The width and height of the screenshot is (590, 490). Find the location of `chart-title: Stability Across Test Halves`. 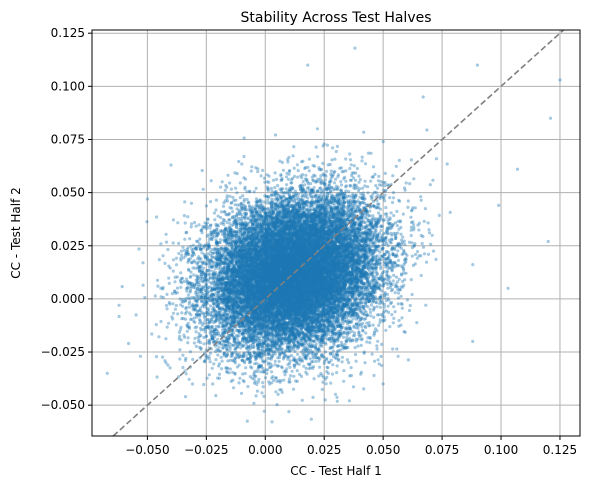

chart-title: Stability Across Test Halves is located at coordinates (335, 18).